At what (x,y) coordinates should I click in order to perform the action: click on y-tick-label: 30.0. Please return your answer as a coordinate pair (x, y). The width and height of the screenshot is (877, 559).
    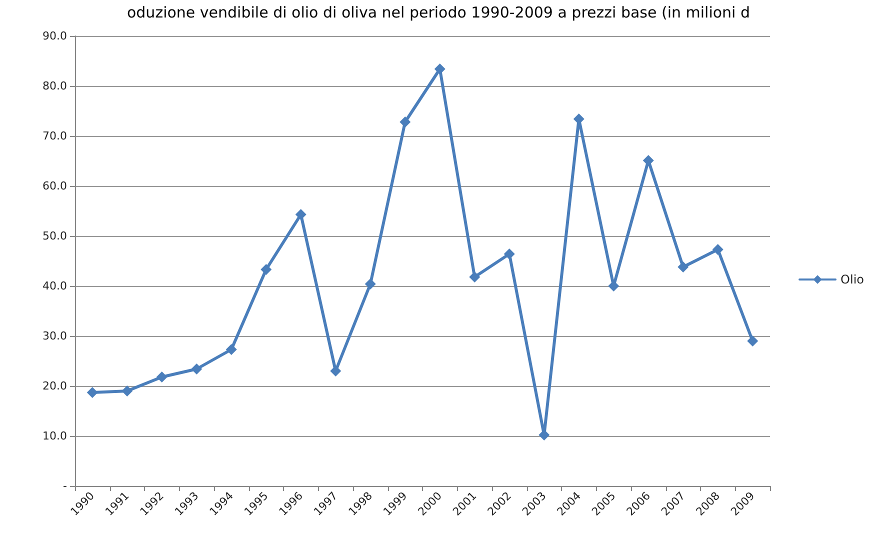
    Looking at the image, I should click on (54, 336).